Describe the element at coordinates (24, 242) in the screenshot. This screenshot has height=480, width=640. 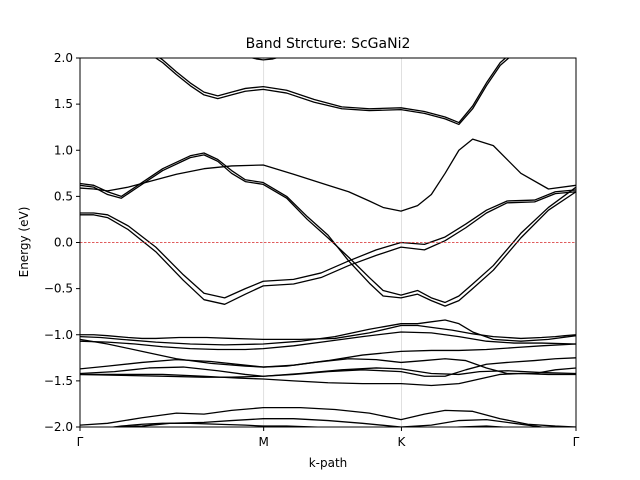
I see `y-axis-label: Energy (eV)` at that location.